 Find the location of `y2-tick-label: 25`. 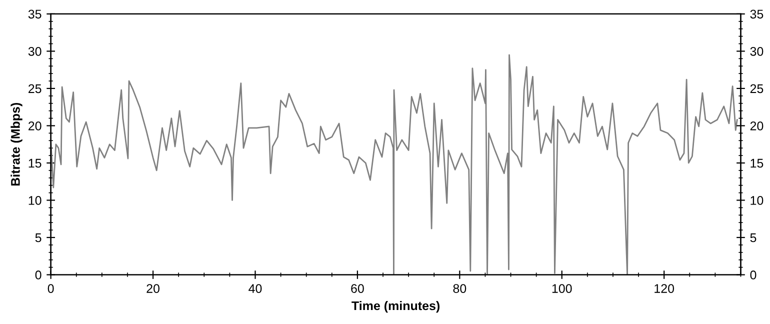

y2-tick-label: 25 is located at coordinates (757, 89).